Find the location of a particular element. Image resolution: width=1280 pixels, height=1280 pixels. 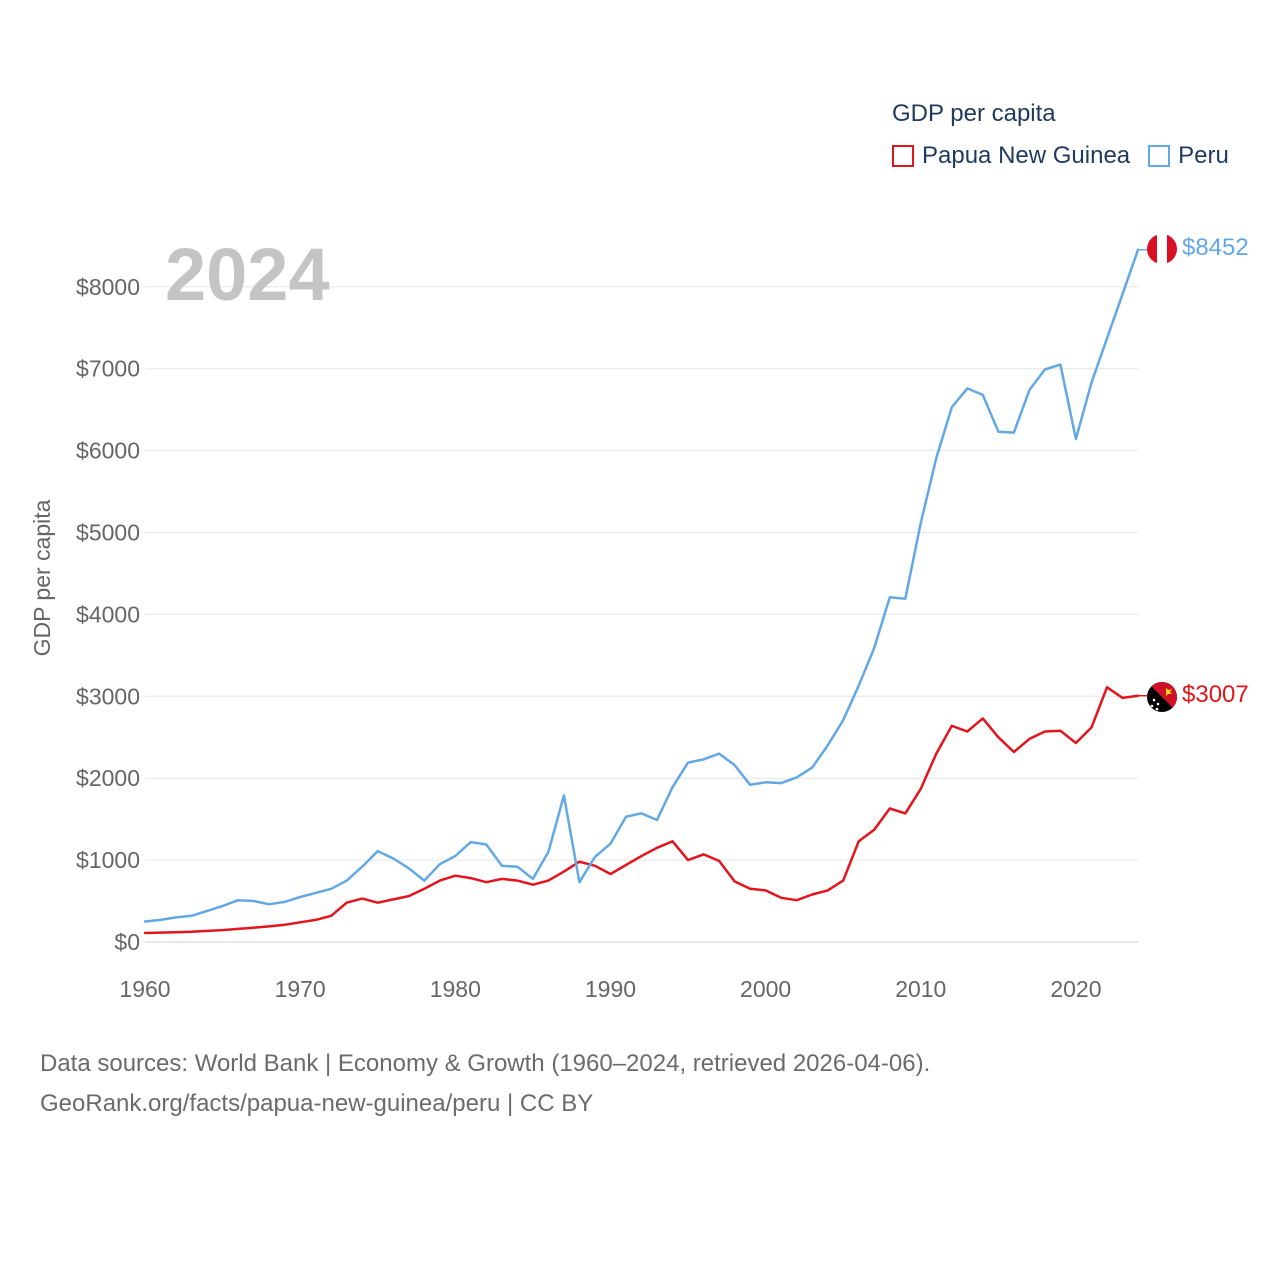

y-tick-label: $3000 is located at coordinates (108, 696).